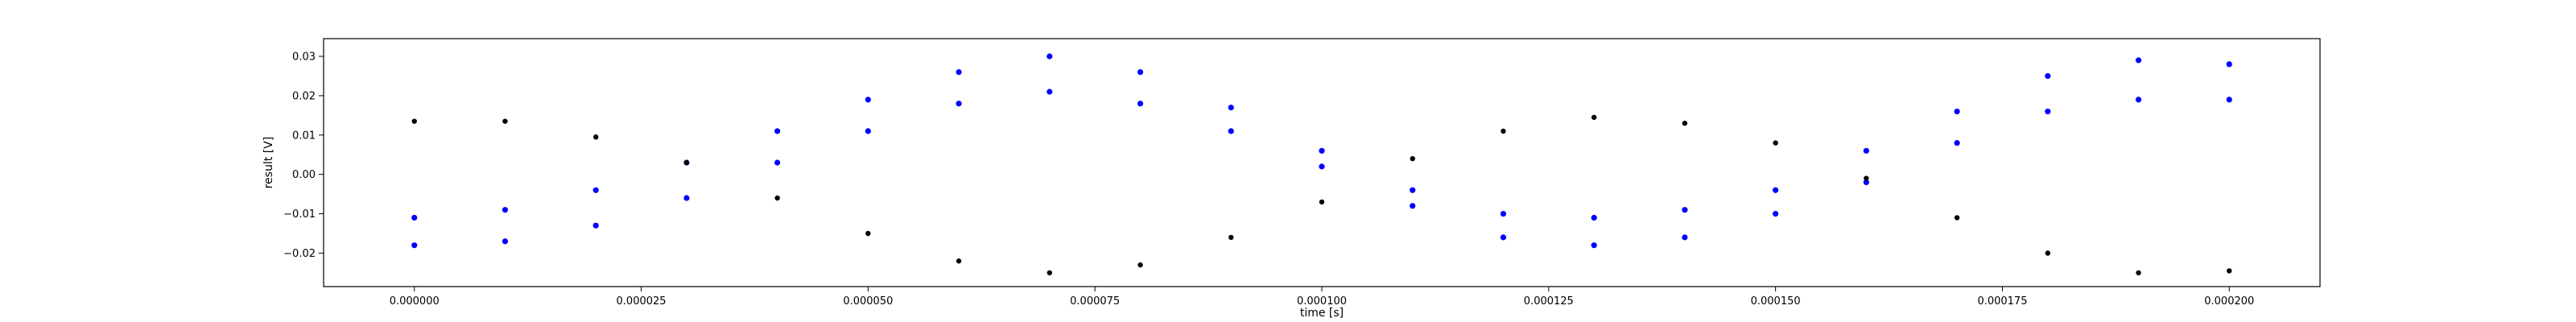 This screenshot has width=2576, height=322. Describe the element at coordinates (1549, 301) in the screenshot. I see `x-tick-label: 0.000125` at that location.